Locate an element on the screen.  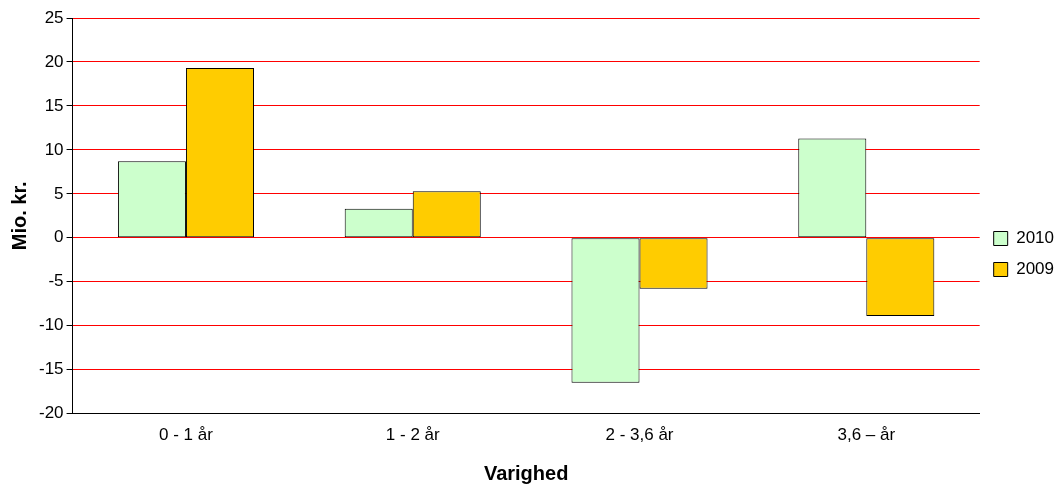
y-tick-label: -5 is located at coordinates (56, 281).